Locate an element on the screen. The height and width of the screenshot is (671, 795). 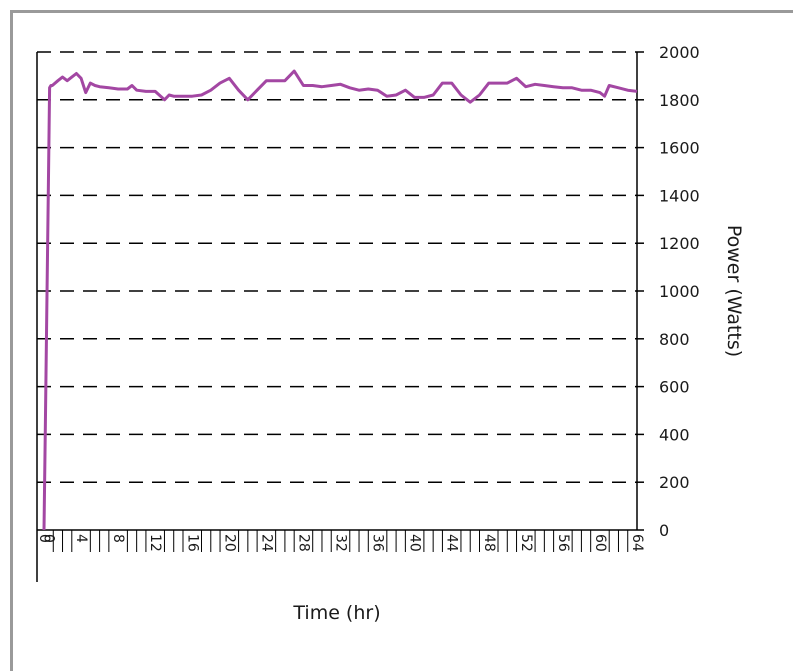
x-tick-label-5: 16 is located at coordinates (192, 543).